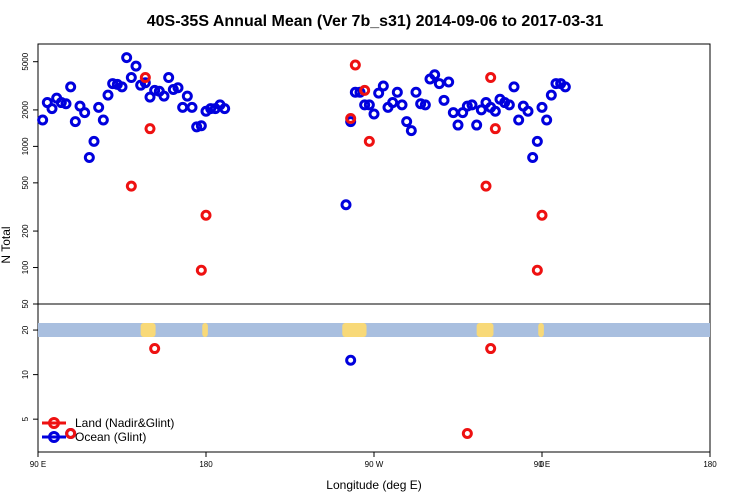  Describe the element at coordinates (25, 61) in the screenshot. I see `y-tick-label: 5000` at that location.